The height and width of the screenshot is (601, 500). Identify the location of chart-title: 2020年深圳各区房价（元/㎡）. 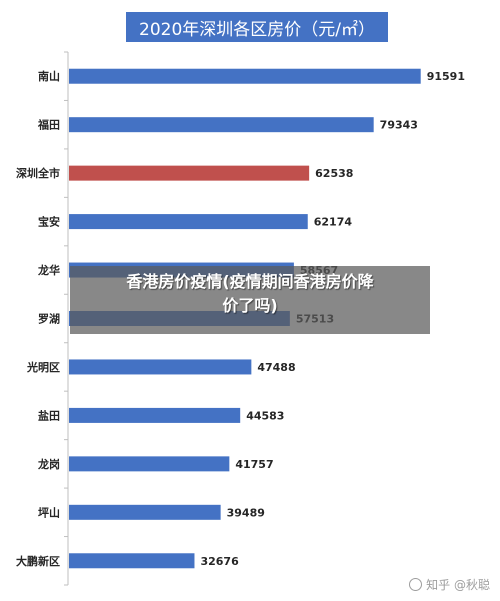
(257, 27).